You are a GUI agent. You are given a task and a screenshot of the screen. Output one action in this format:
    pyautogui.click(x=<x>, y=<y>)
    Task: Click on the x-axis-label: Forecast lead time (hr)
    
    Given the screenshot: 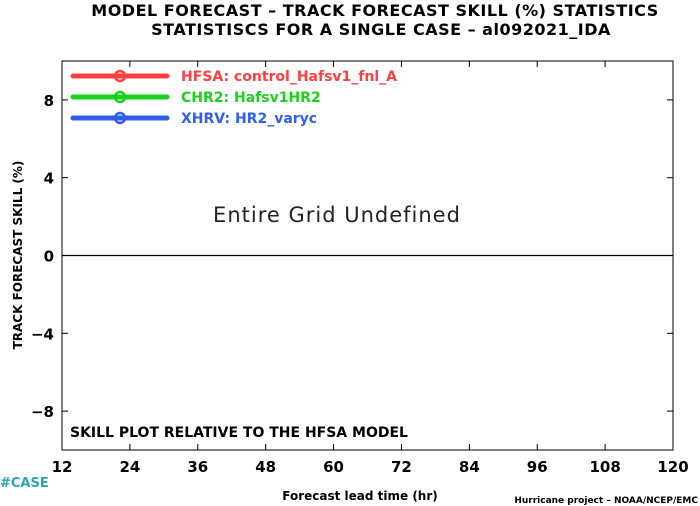 What is the action you would take?
    pyautogui.click(x=360, y=496)
    